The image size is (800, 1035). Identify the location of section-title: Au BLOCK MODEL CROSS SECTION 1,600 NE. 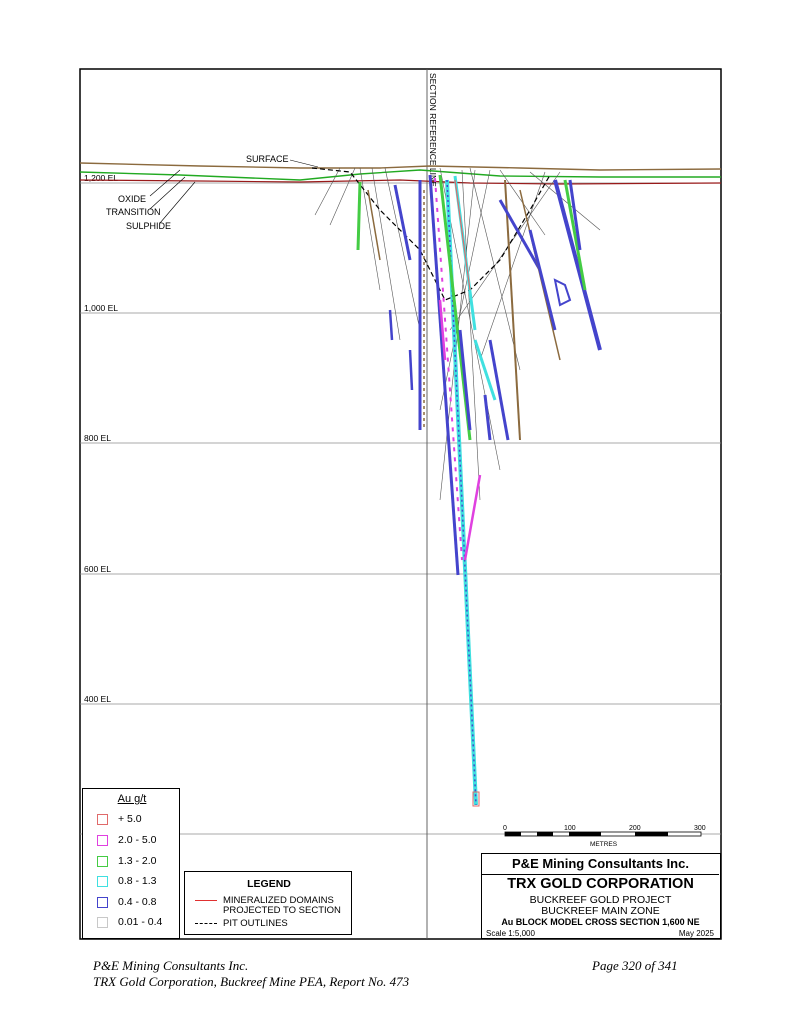
(600, 922).